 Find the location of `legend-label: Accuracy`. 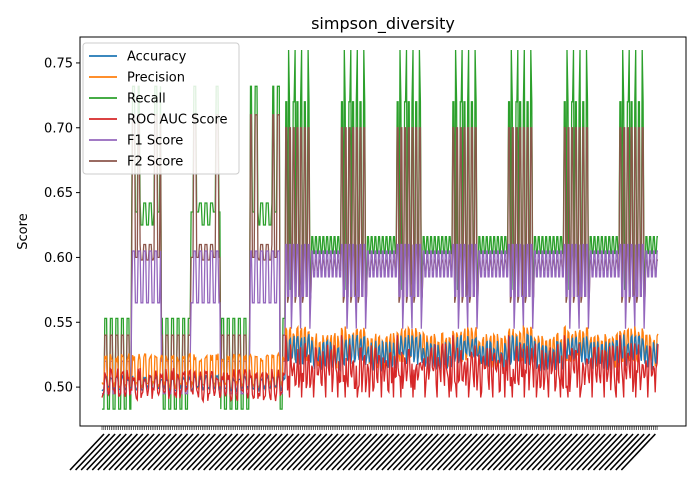

legend-label: Accuracy is located at coordinates (157, 57).